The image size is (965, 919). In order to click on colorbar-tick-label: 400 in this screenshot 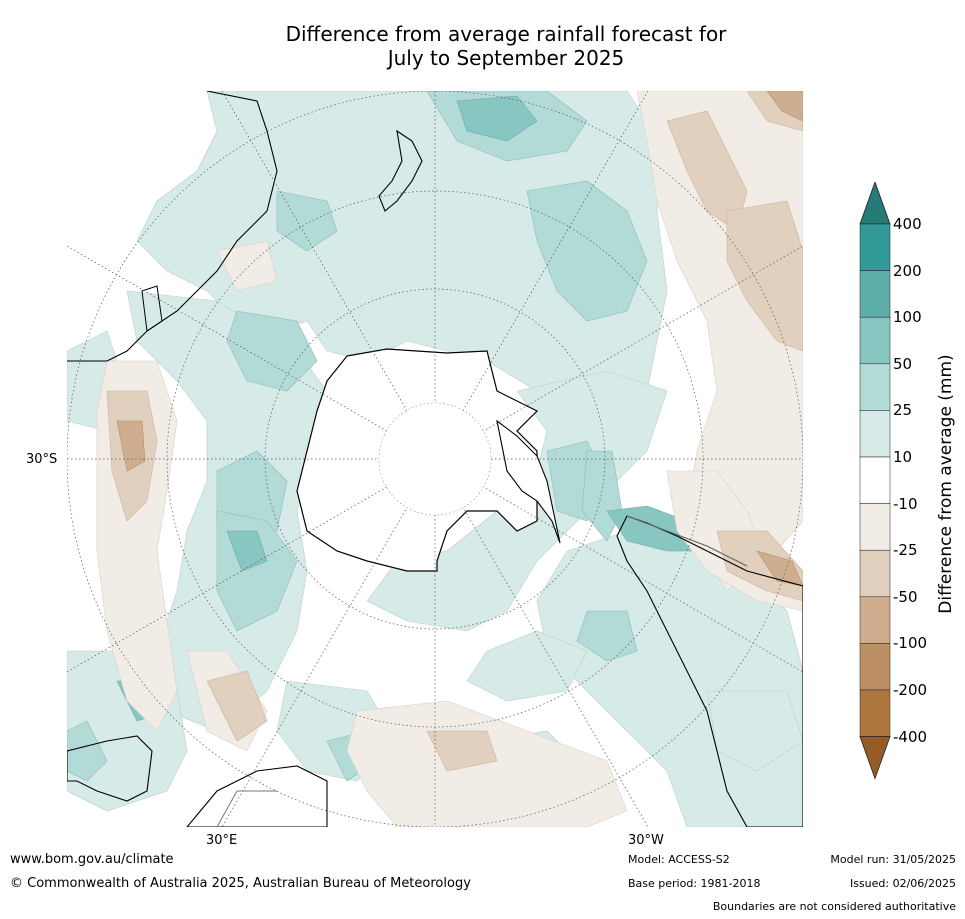, I will do `click(907, 224)`.